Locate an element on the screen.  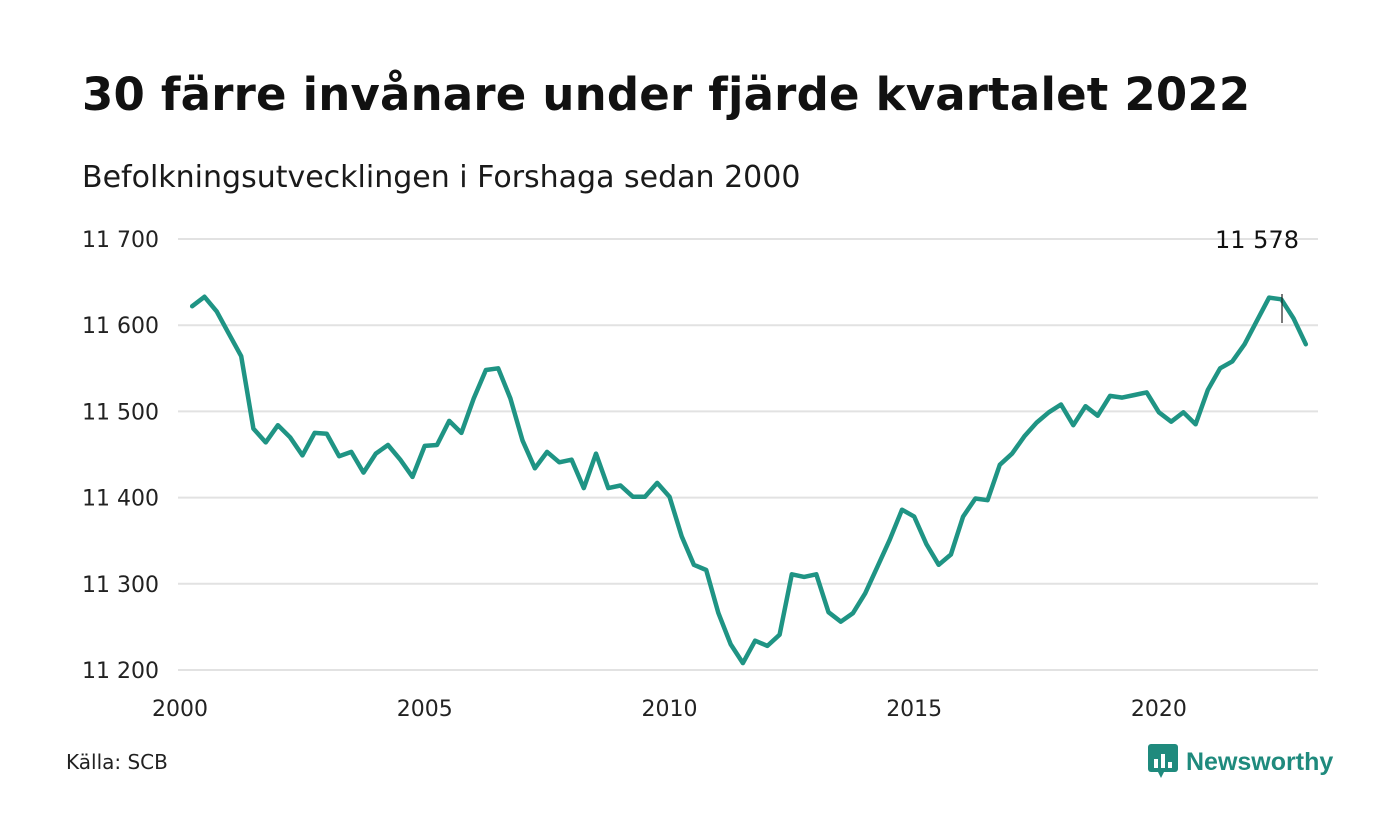
last-value-label: 11 578 is located at coordinates (1257, 240).